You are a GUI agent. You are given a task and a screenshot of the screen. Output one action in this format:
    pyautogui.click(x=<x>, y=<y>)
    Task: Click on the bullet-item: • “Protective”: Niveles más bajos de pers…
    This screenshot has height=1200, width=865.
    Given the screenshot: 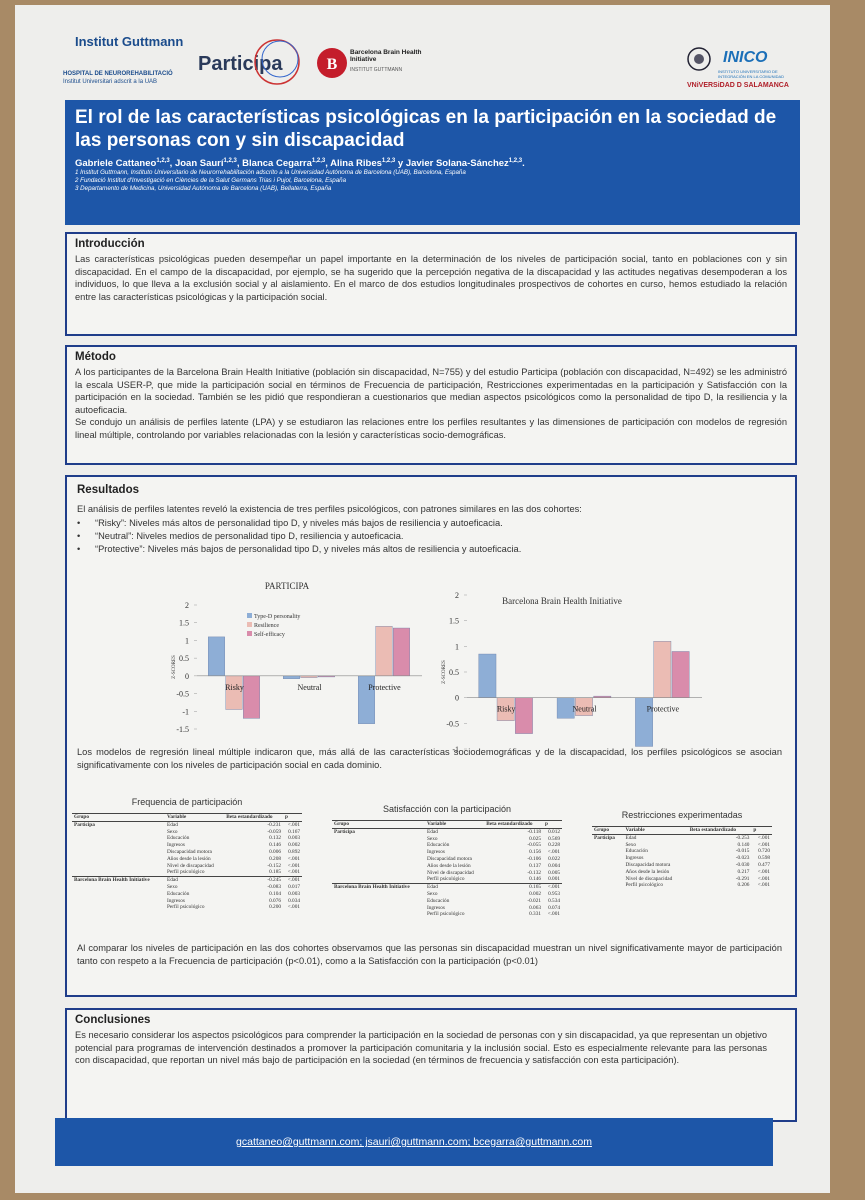 What is the action you would take?
    pyautogui.click(x=427, y=549)
    